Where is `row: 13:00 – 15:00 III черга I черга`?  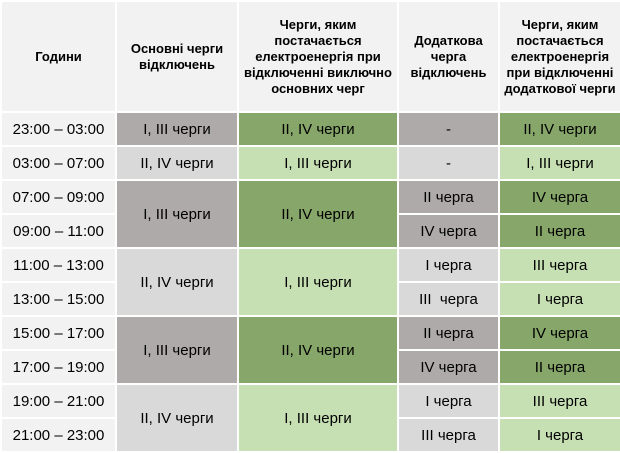 row: 13:00 – 15:00 III черга I черга is located at coordinates (310, 299).